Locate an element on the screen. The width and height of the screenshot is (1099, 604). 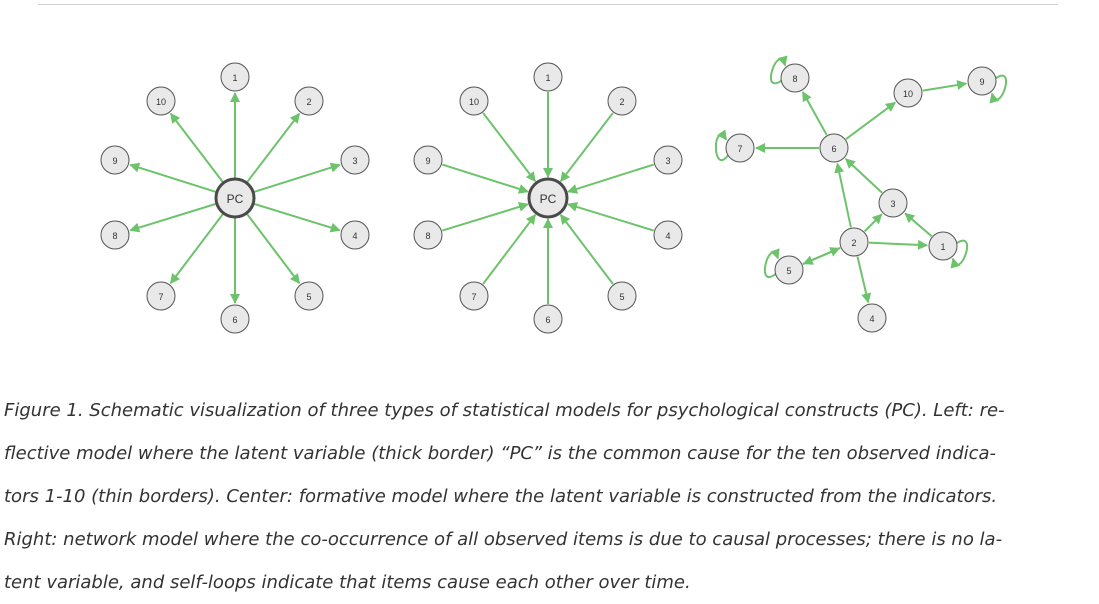
network-node-8: 8 is located at coordinates (795, 78).